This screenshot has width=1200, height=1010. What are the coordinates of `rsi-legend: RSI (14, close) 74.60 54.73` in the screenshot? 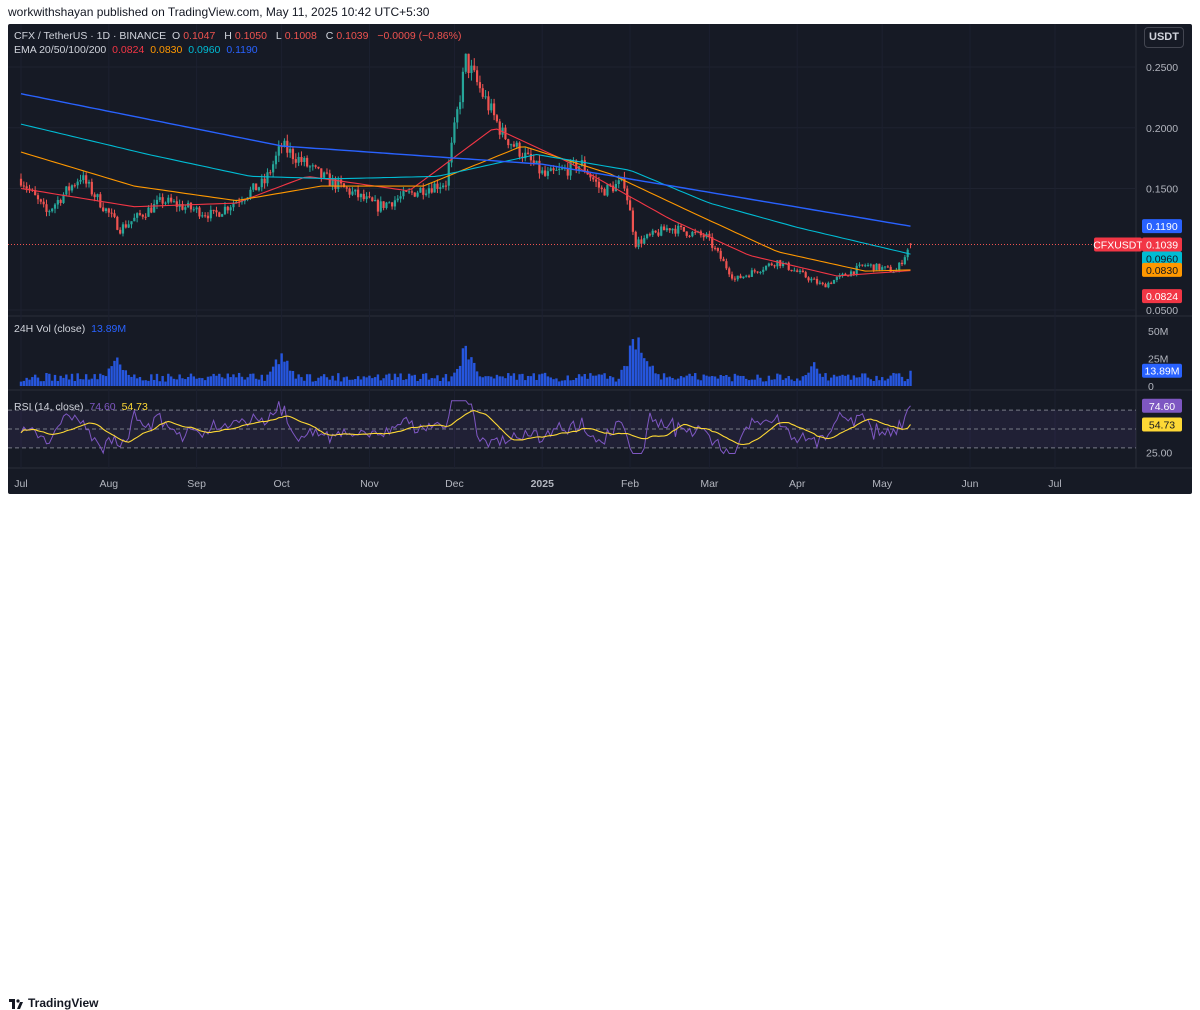 It's located at (82, 407).